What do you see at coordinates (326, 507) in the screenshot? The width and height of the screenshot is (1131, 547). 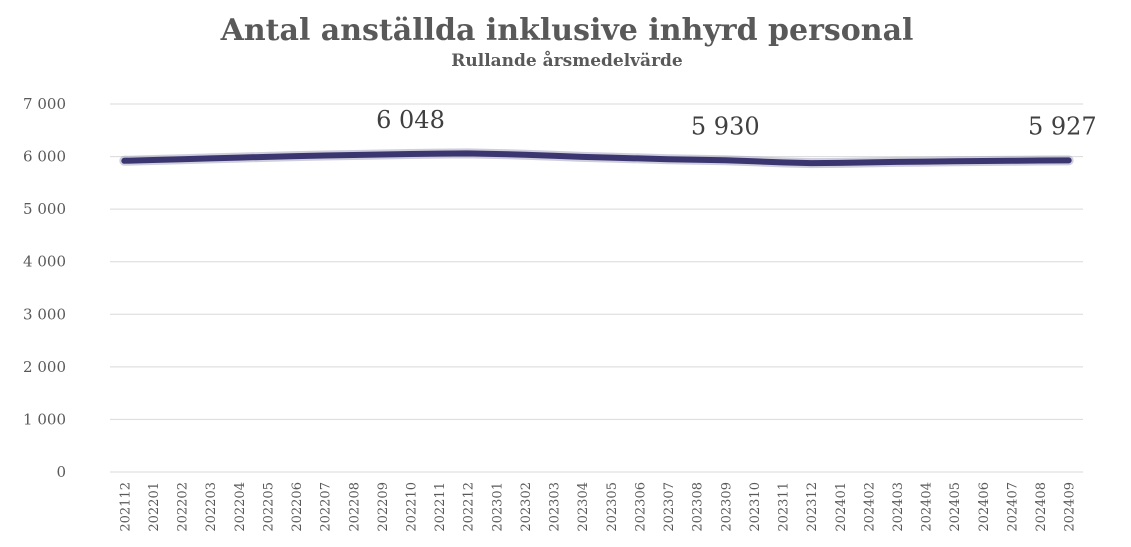 I see `x-tick-label: 202207` at bounding box center [326, 507].